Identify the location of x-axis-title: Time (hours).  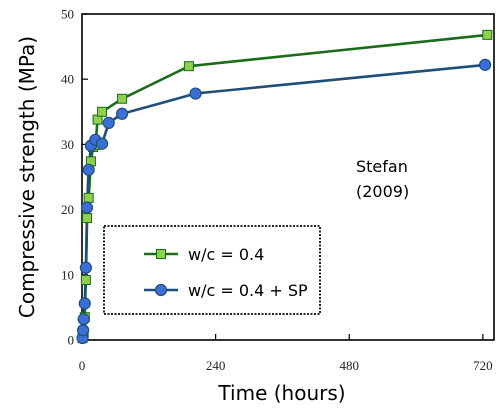
(281, 393).